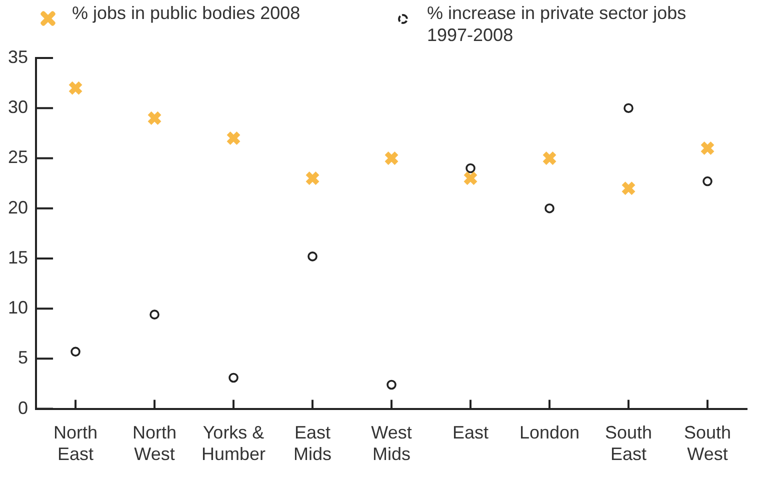 The image size is (759, 484). Describe the element at coordinates (18, 207) in the screenshot. I see `y-tick-label: 20` at that location.